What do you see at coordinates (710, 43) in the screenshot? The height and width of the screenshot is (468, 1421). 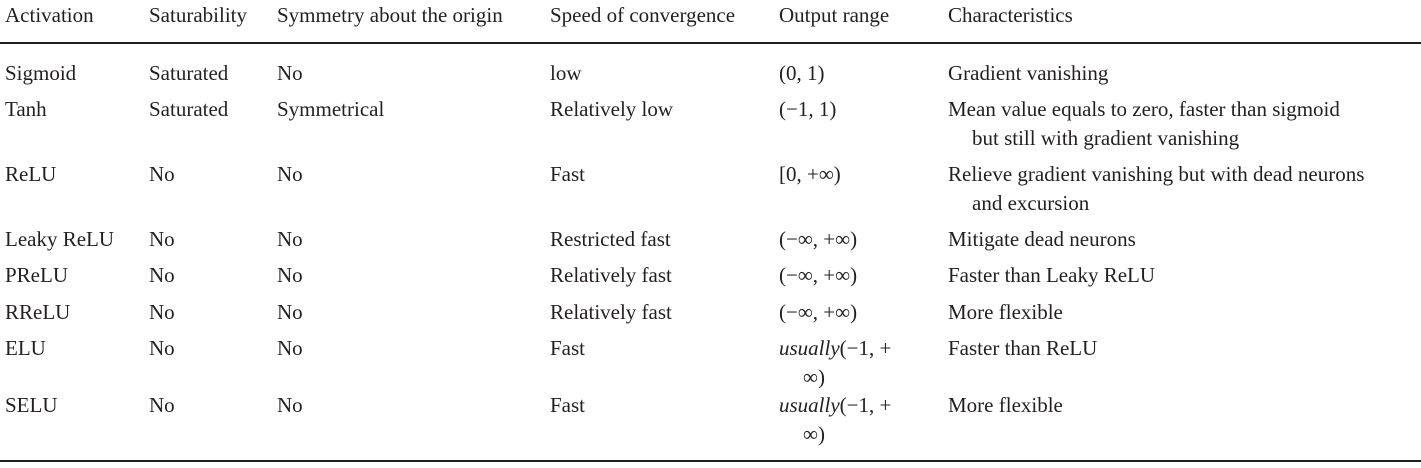 I see `header-rule` at bounding box center [710, 43].